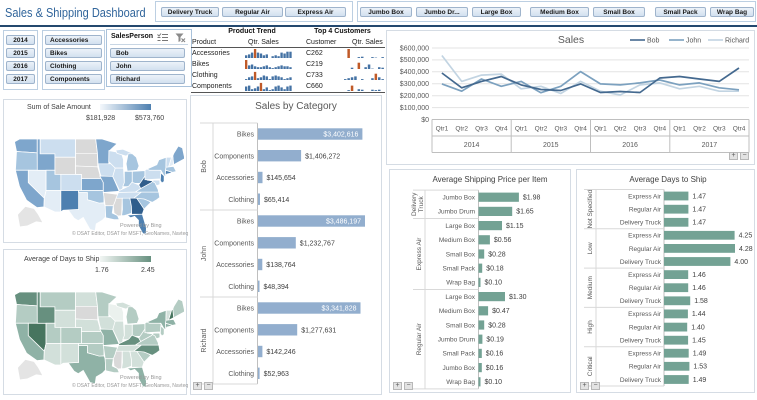 This screenshot has height=400, width=757. Describe the element at coordinates (281, 178) in the screenshot. I see `svg-text: $145,654` at that location.